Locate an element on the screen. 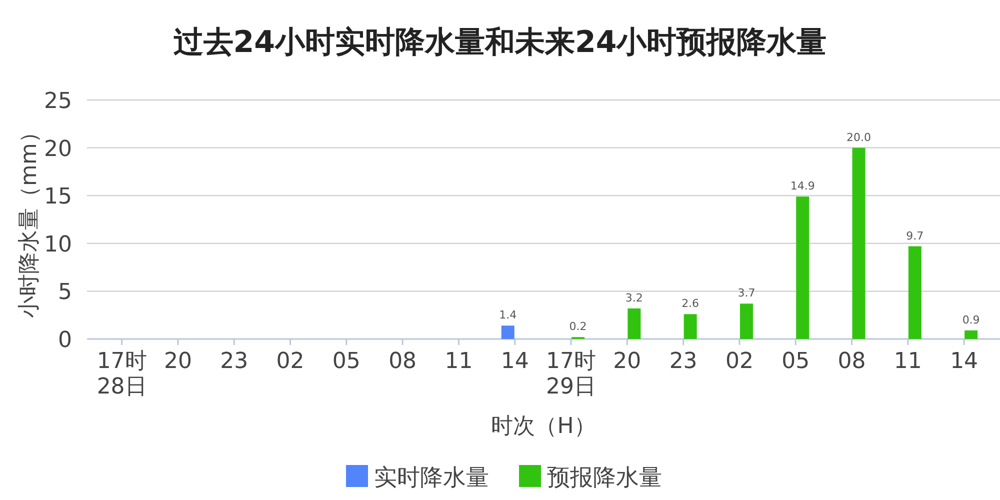  x-axis-title: 时次（H） is located at coordinates (543, 426).